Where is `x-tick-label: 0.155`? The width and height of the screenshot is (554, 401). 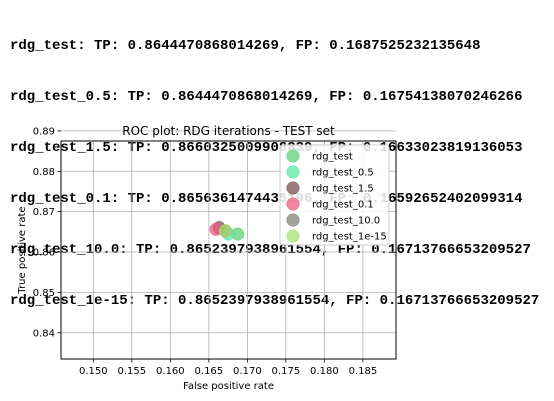
x-tick-label: 0.155 is located at coordinates (132, 371).